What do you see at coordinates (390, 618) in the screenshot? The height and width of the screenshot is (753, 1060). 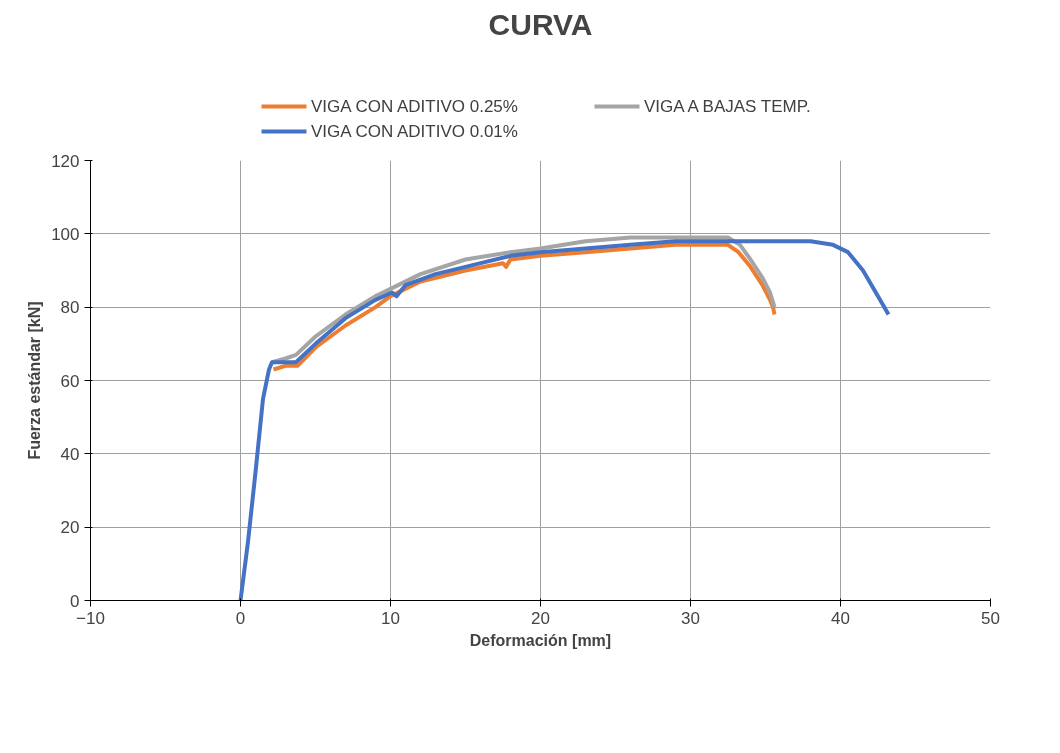 I see `x-tick-label: 10` at bounding box center [390, 618].